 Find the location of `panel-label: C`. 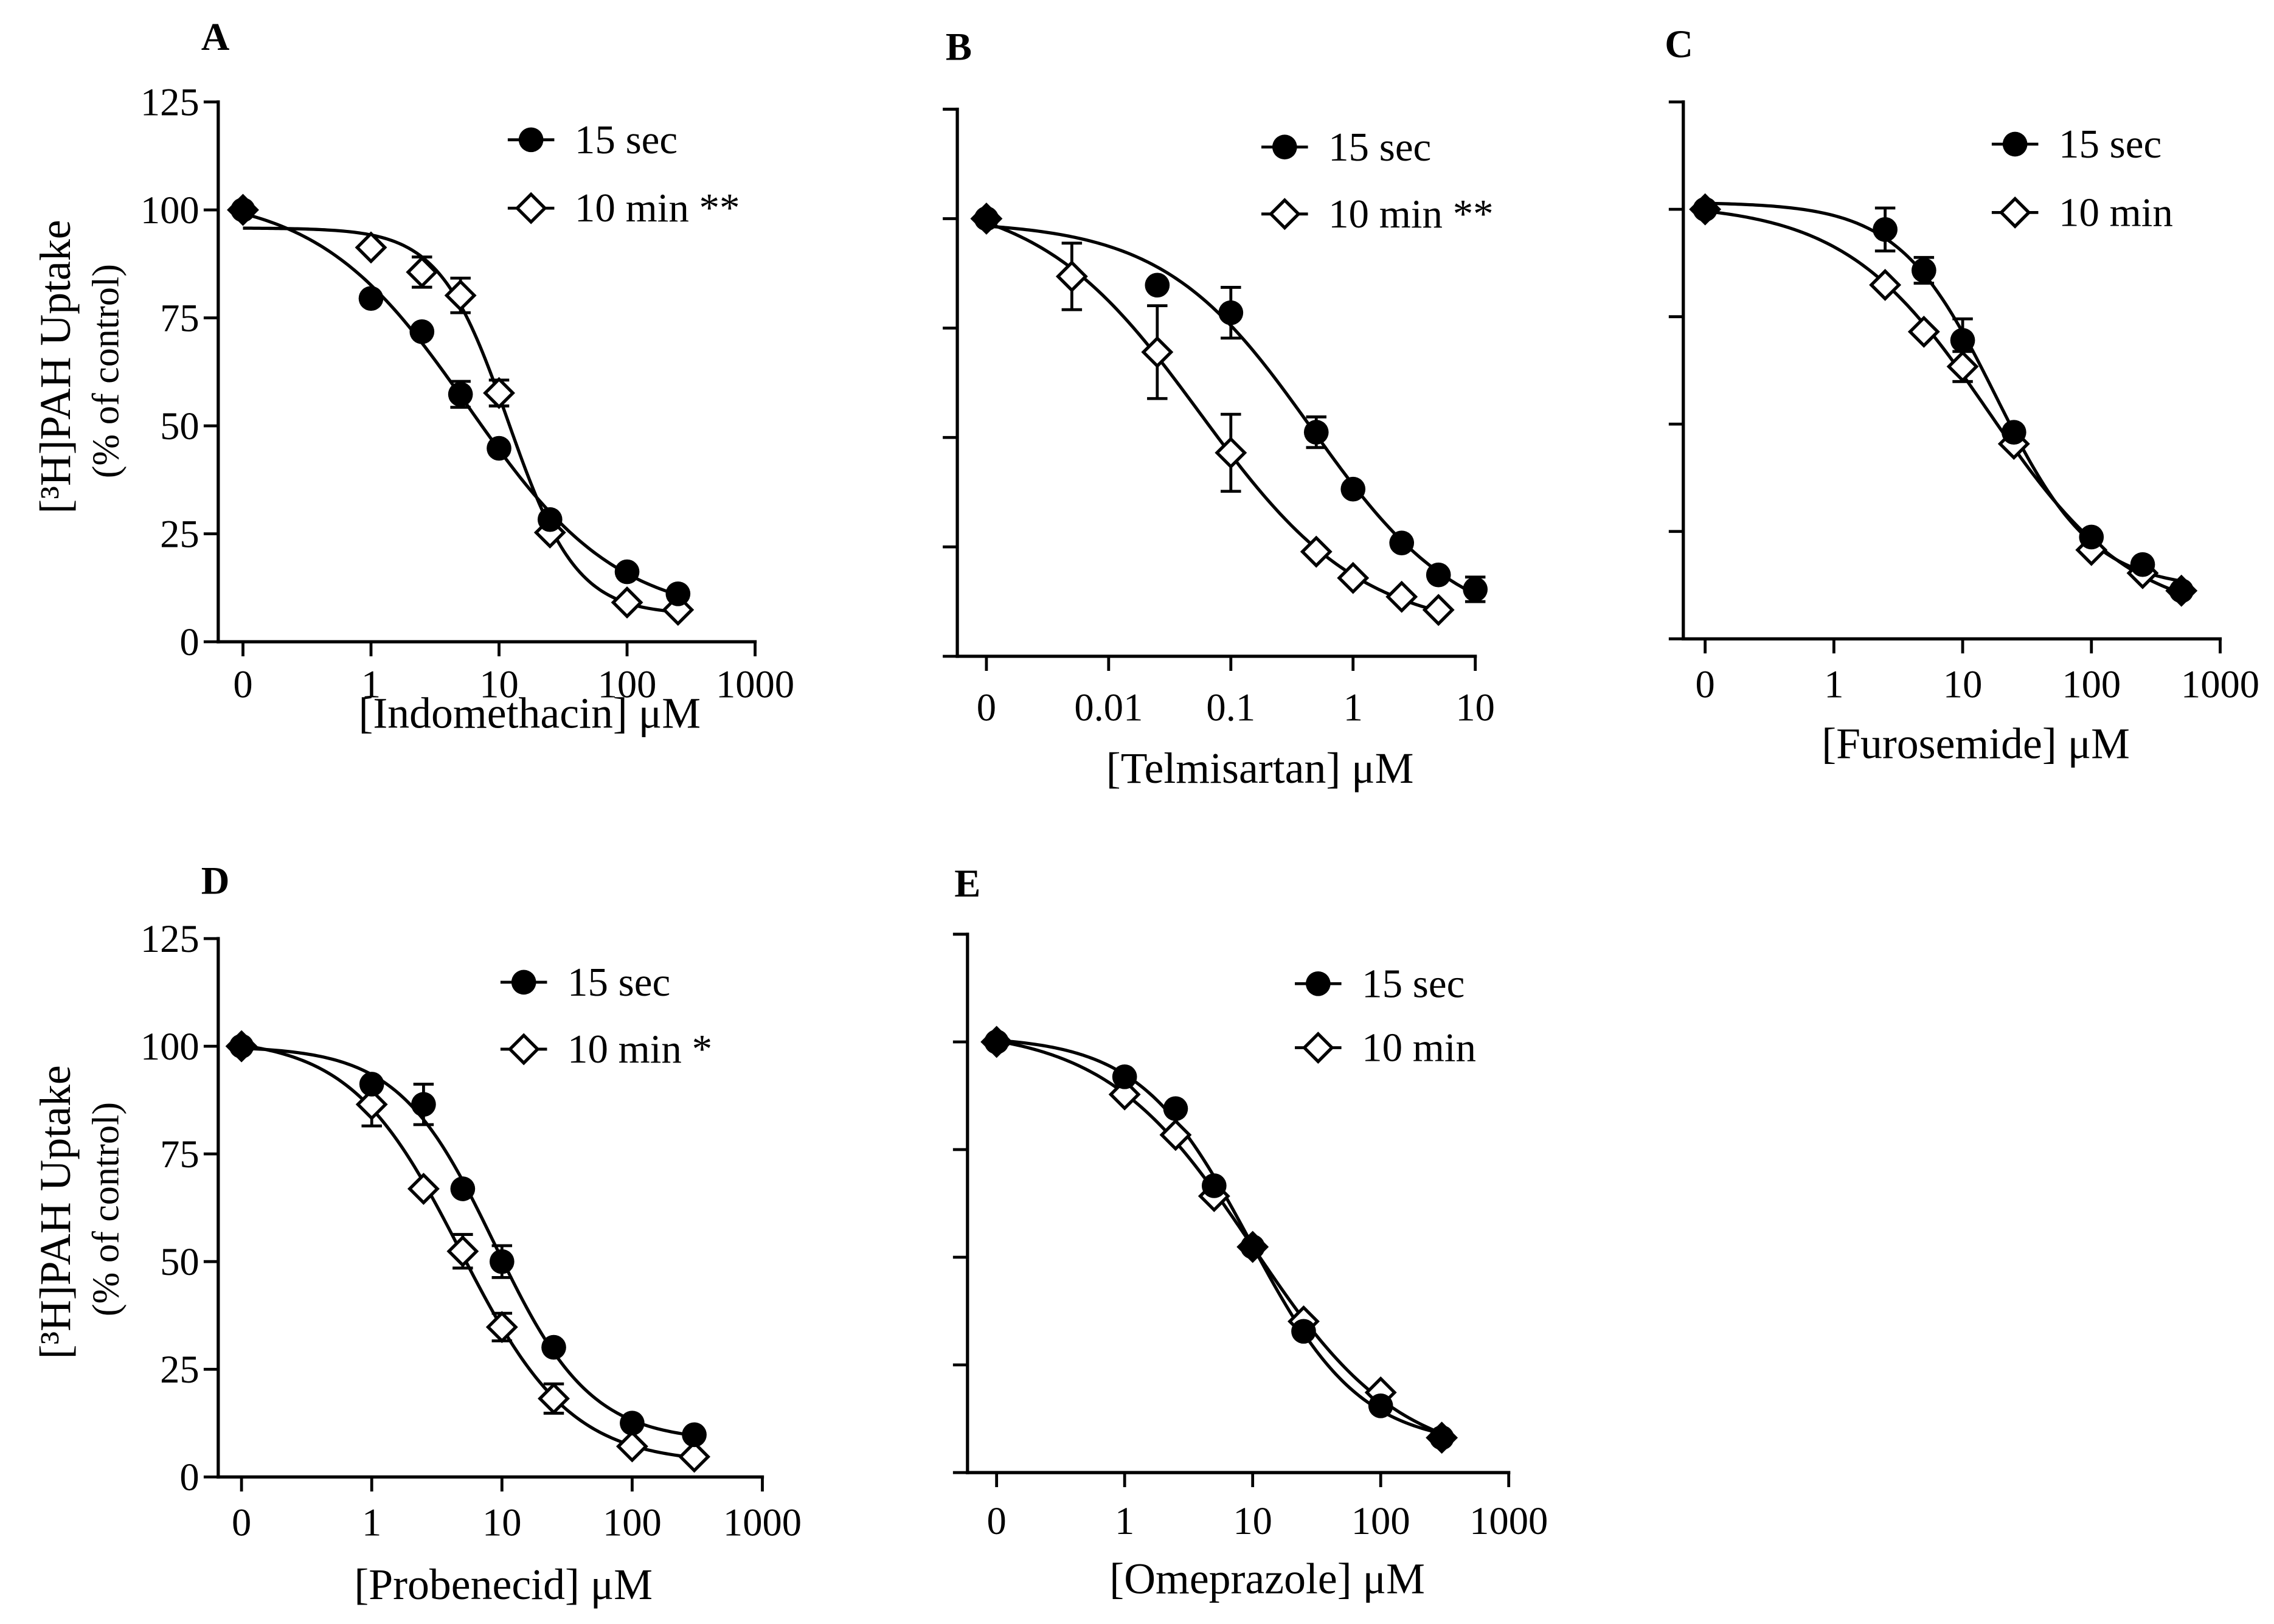

panel-label: C is located at coordinates (1679, 44).